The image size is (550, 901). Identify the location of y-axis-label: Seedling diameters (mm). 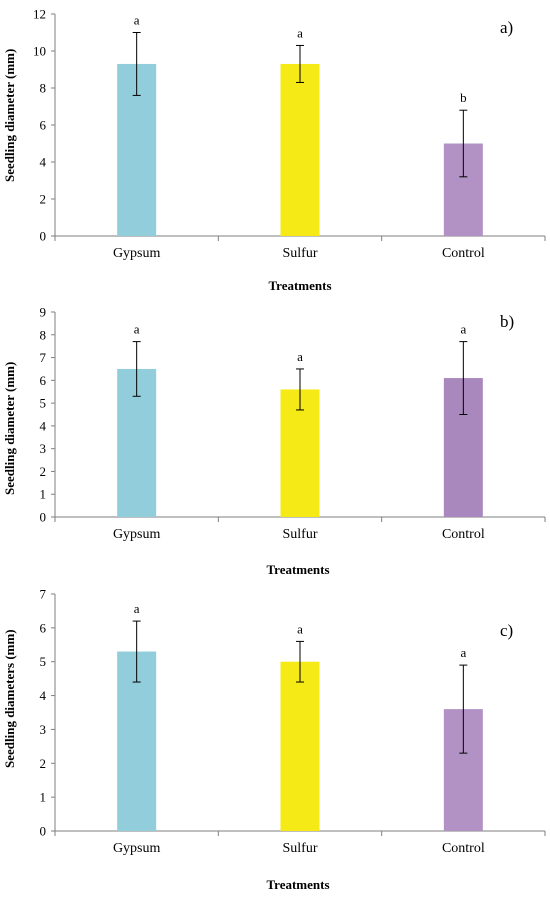
(9, 698).